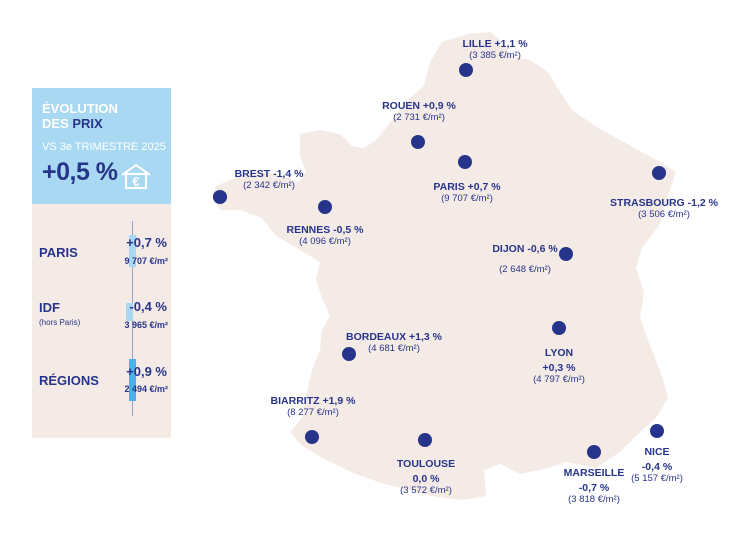 The height and width of the screenshot is (539, 747). I want to click on row-sublabel-idf: (hors Paris), so click(60, 322).